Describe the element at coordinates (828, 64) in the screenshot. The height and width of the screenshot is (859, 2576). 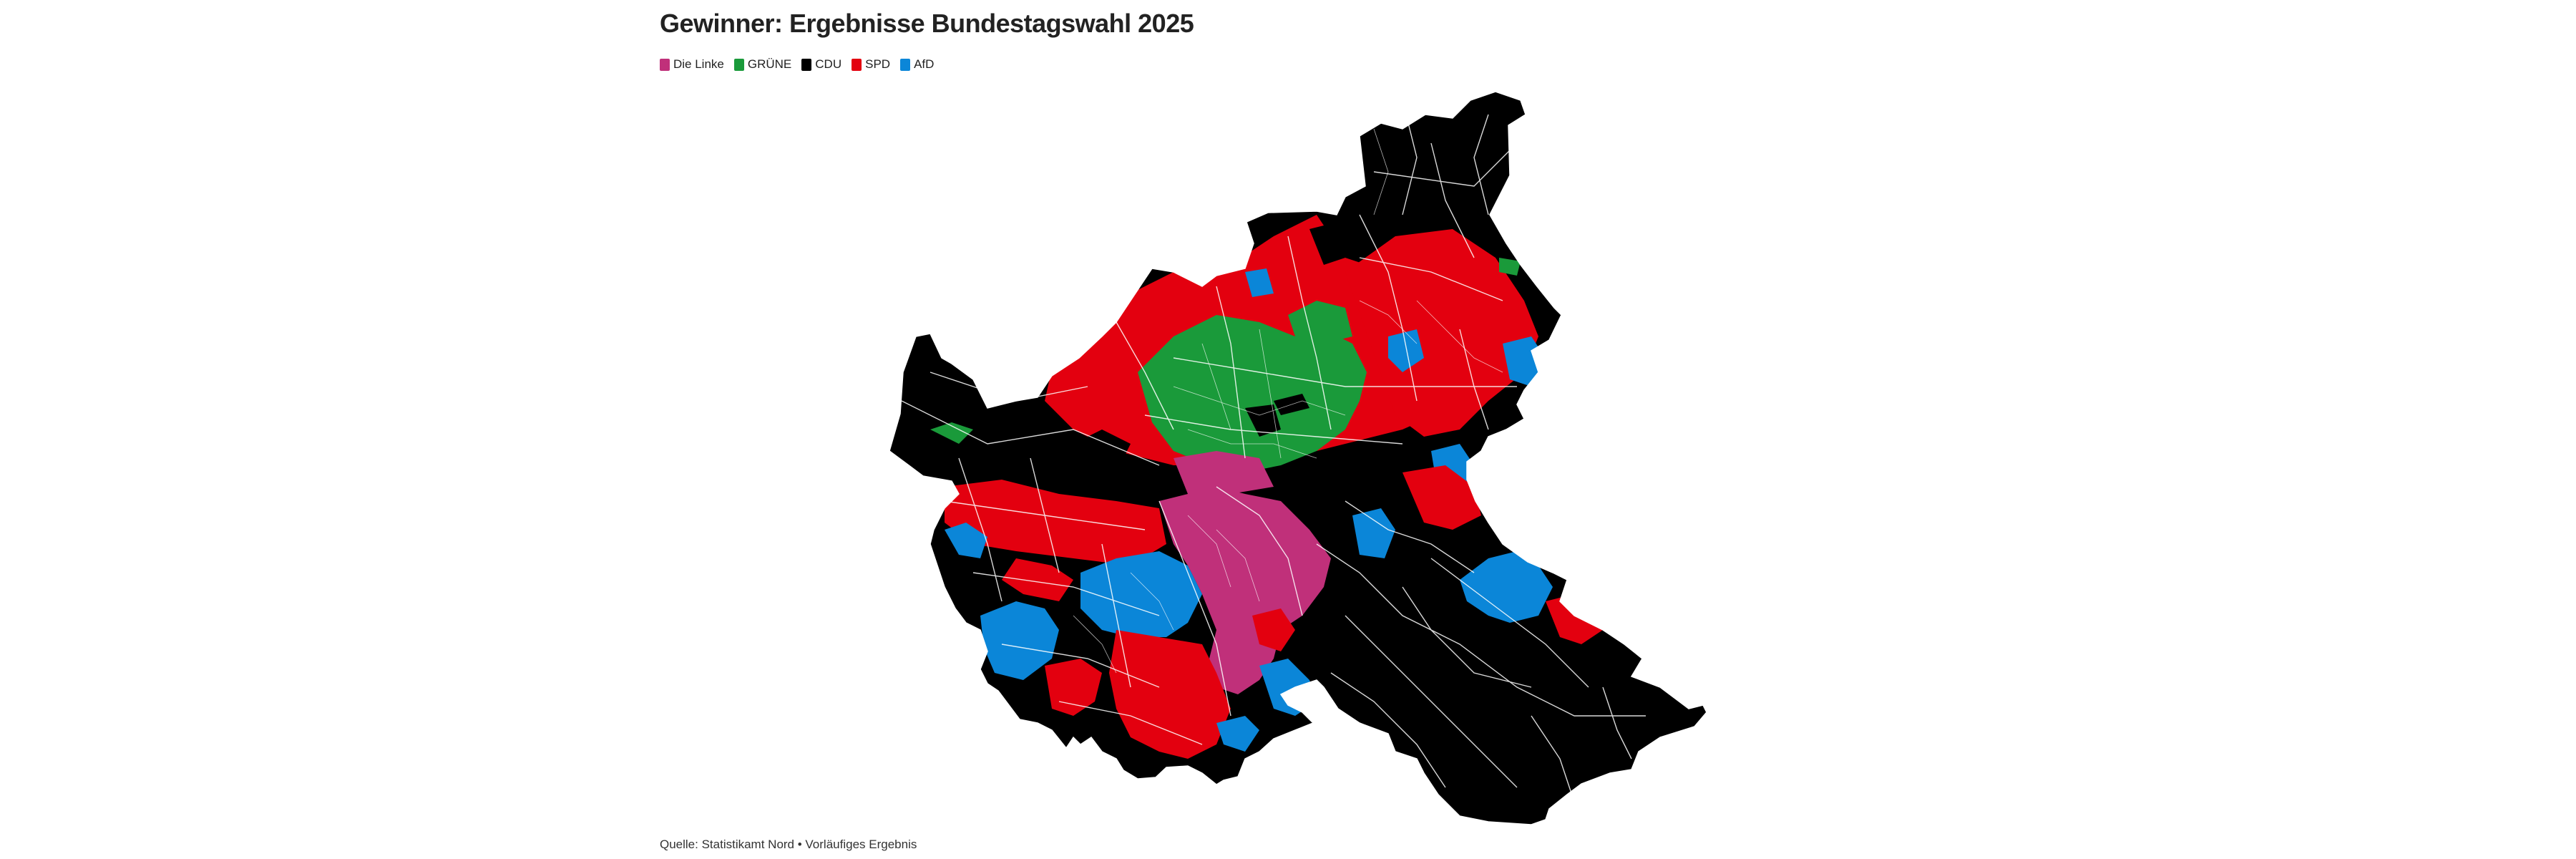
I see `legend-label-cdu: CDU` at that location.